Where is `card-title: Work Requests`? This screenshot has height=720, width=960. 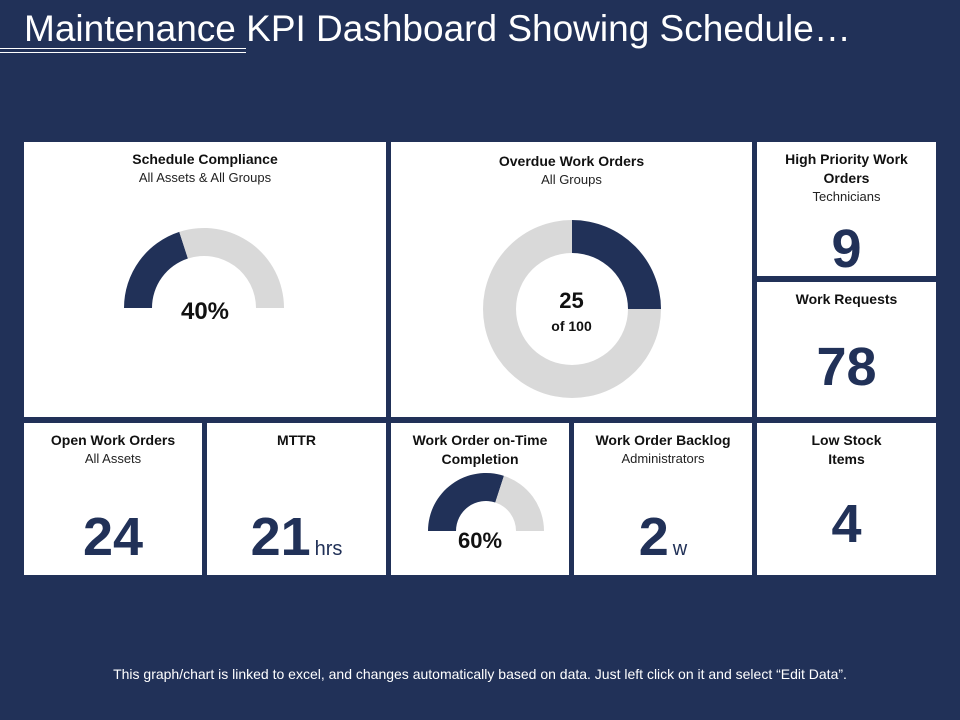
card-title: Work Requests is located at coordinates (846, 299).